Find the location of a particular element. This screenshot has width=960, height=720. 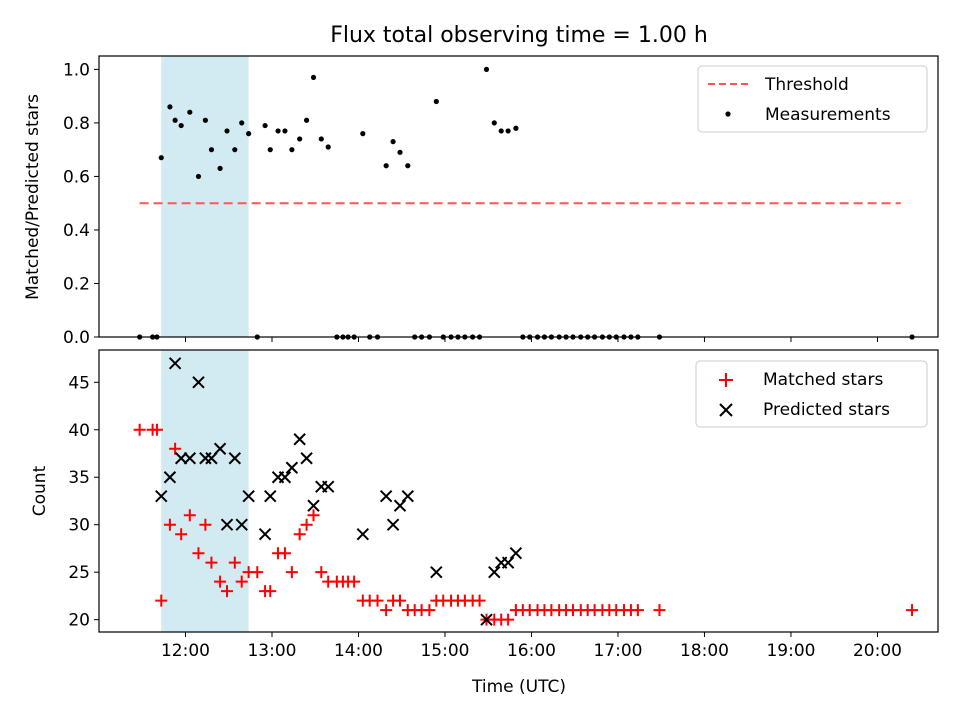

legend-measurements-label: Measurements is located at coordinates (828, 115).